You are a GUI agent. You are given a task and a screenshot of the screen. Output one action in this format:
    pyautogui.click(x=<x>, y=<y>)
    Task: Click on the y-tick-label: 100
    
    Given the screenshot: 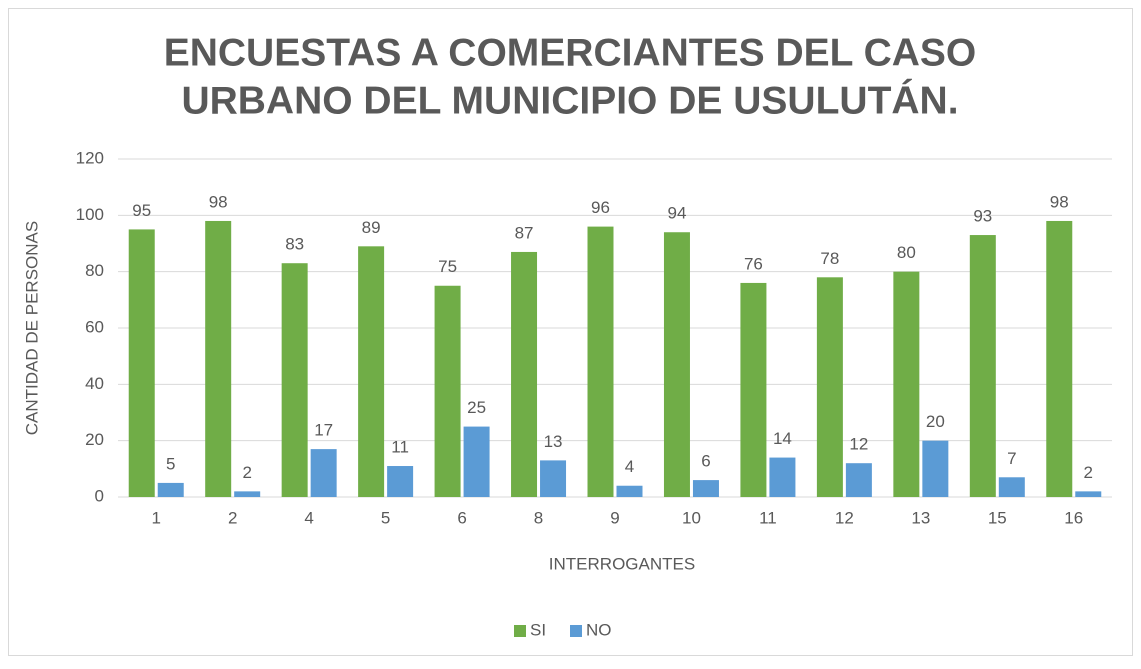 What is the action you would take?
    pyautogui.click(x=90, y=214)
    